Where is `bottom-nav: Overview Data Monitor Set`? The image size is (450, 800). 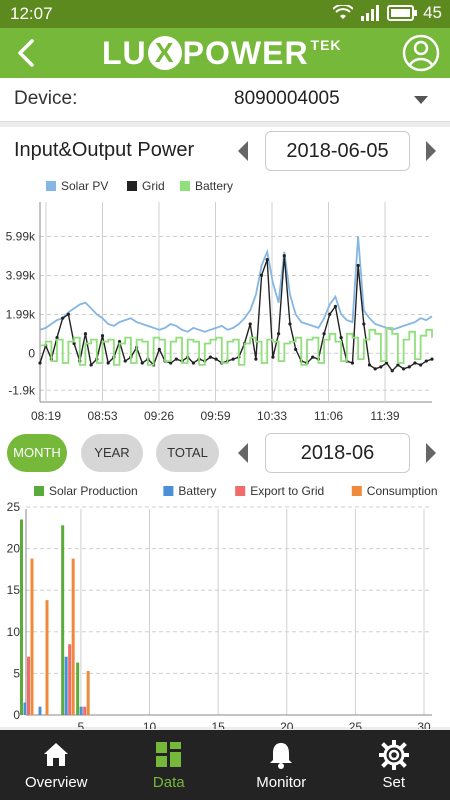
bottom-nav: Overview Data Monitor Set is located at coordinates (225, 765).